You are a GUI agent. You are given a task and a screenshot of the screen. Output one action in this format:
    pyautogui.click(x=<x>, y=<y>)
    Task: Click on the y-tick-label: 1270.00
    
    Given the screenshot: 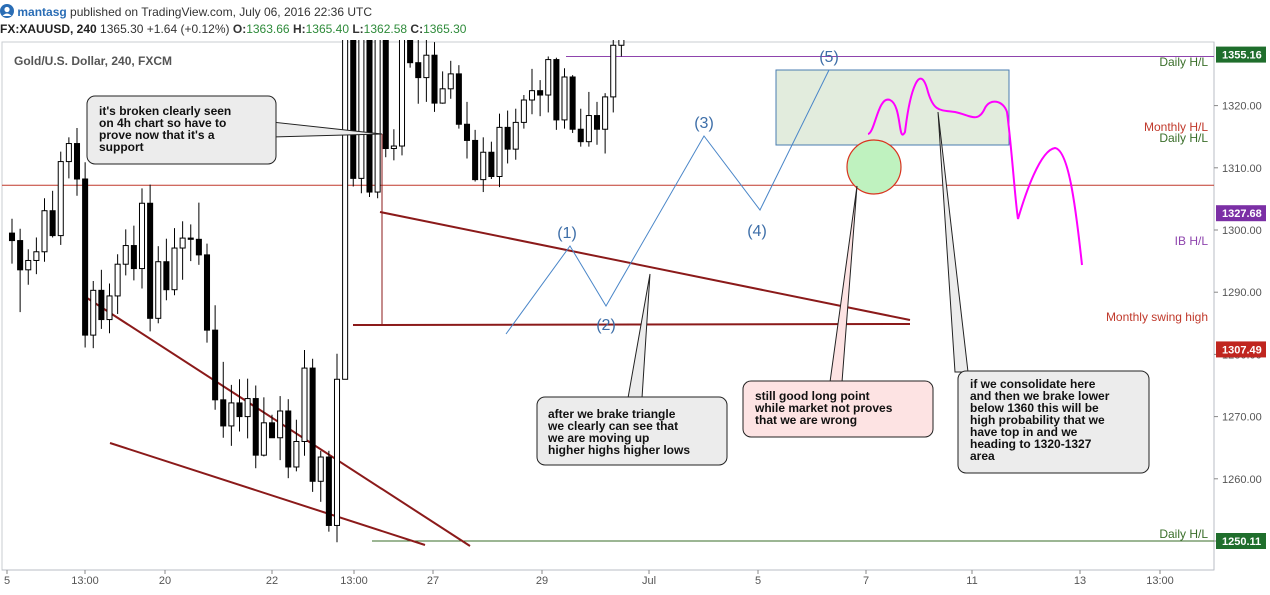 What is the action you would take?
    pyautogui.click(x=1242, y=418)
    